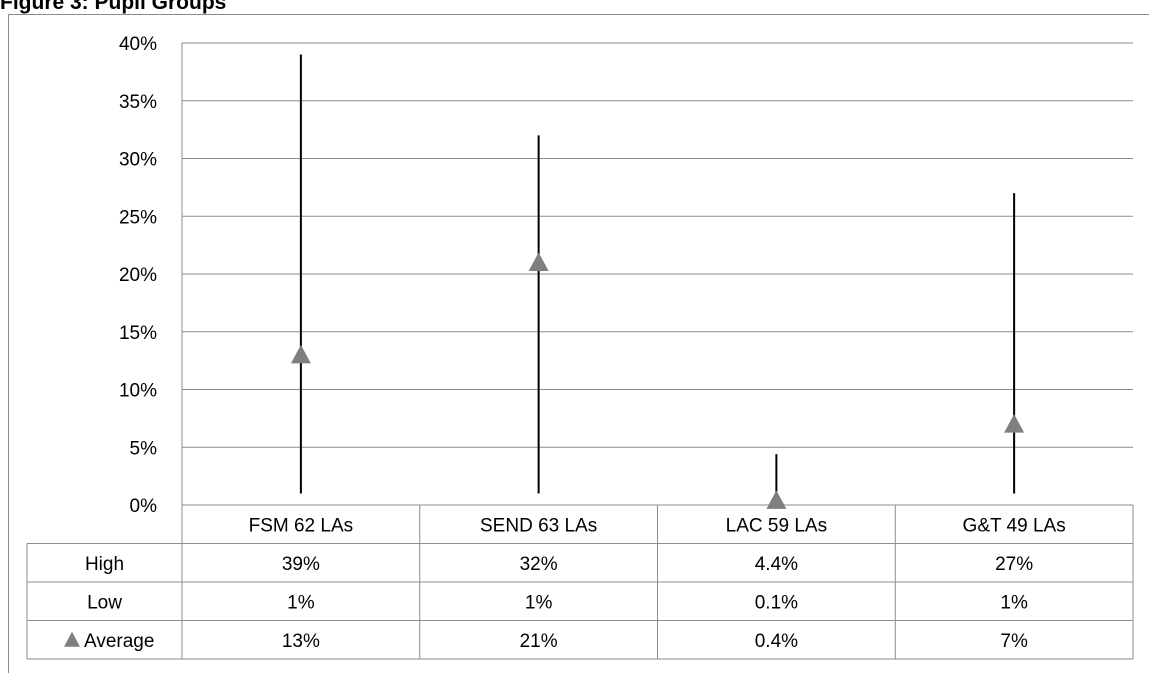 The image size is (1149, 673). Describe the element at coordinates (578, 14) in the screenshot. I see `figure-frame-top` at that location.